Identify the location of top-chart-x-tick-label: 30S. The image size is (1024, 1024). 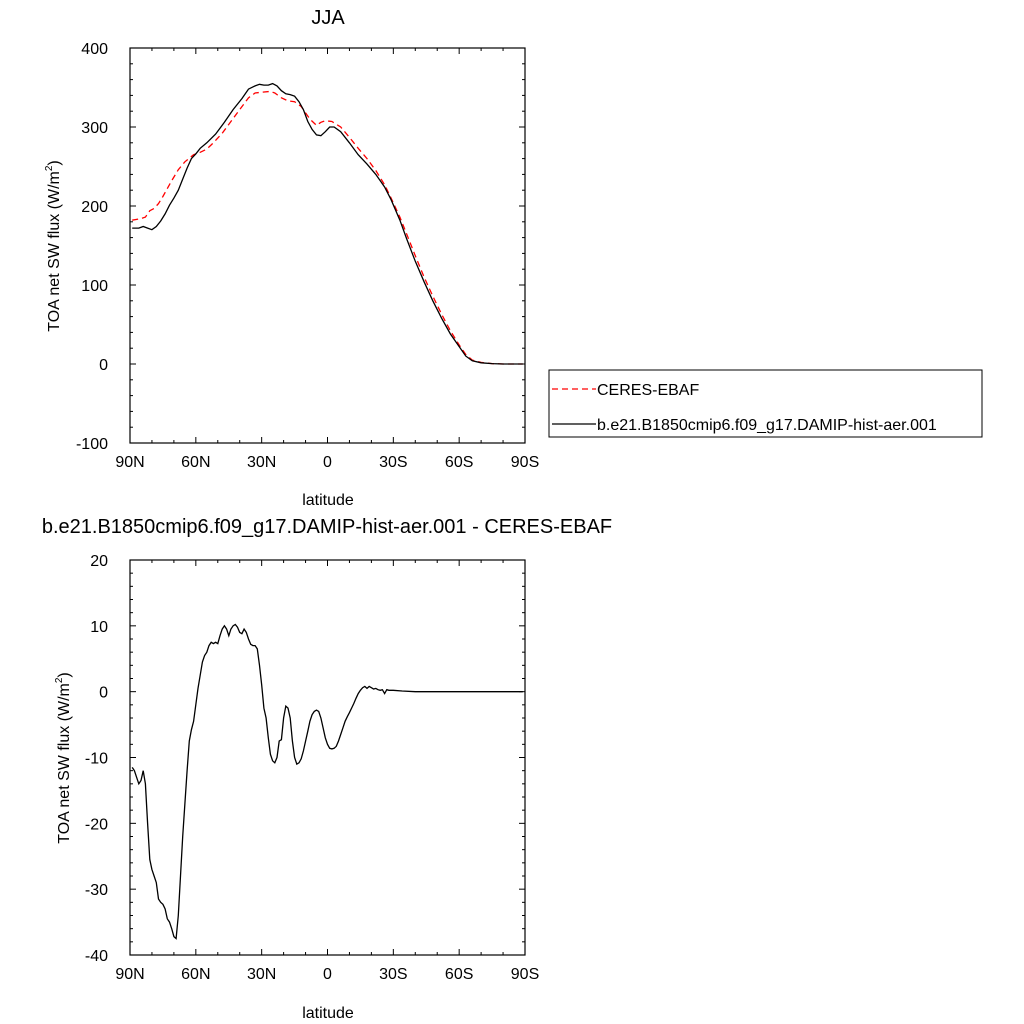
(393, 462).